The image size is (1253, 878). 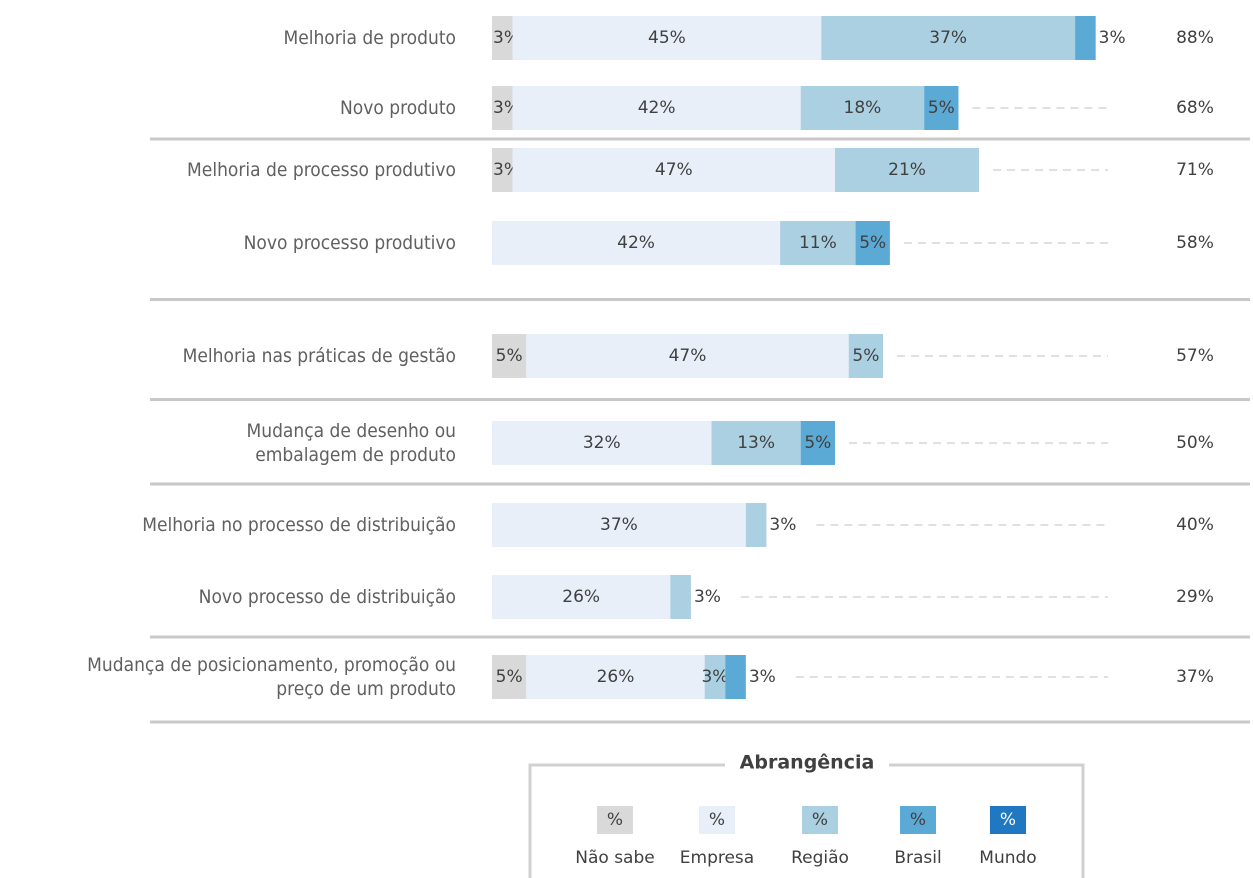 I want to click on legend-title: Abrangência, so click(x=807, y=763).